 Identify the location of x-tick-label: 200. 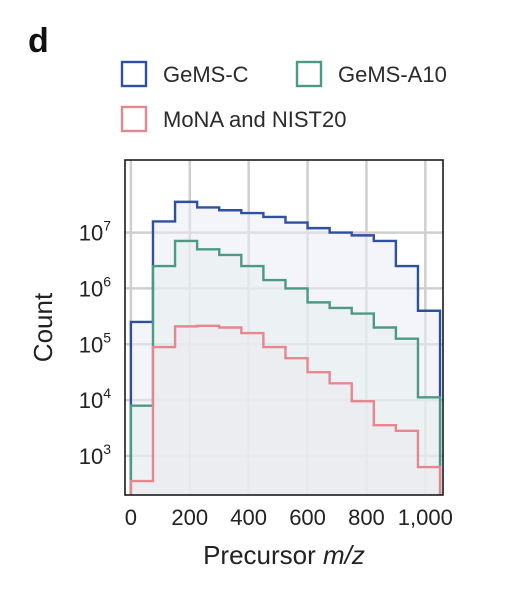
(189, 517).